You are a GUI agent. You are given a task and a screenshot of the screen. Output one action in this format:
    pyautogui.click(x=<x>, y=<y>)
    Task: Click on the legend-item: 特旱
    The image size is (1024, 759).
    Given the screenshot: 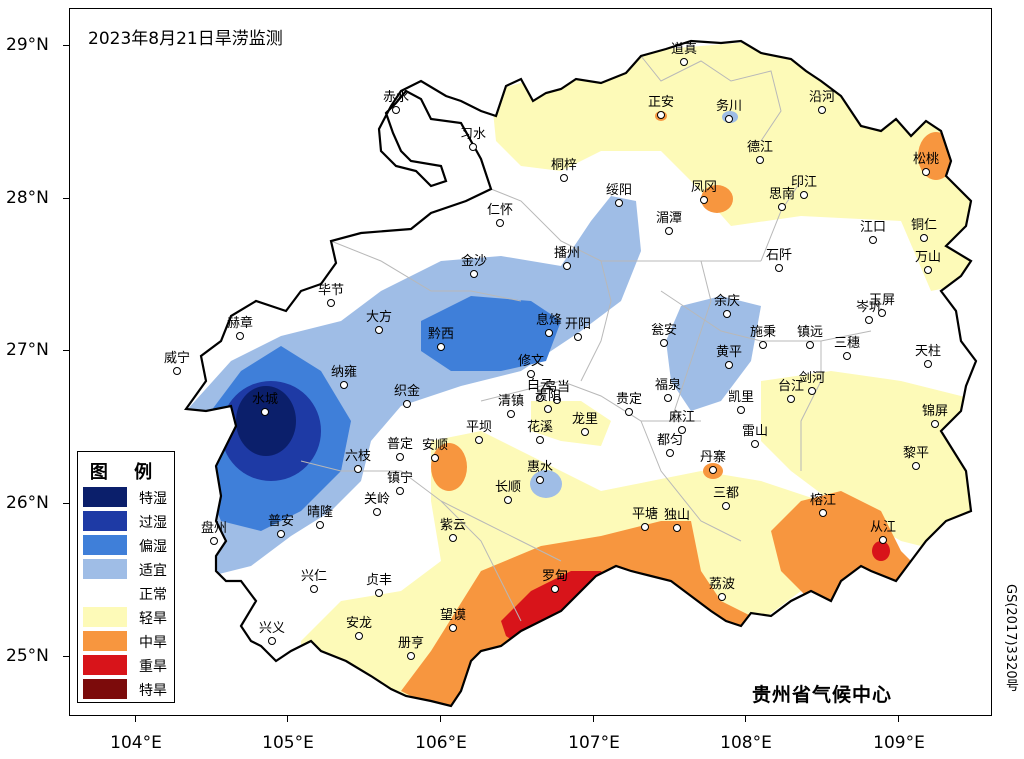 What is the action you would take?
    pyautogui.click(x=128, y=689)
    